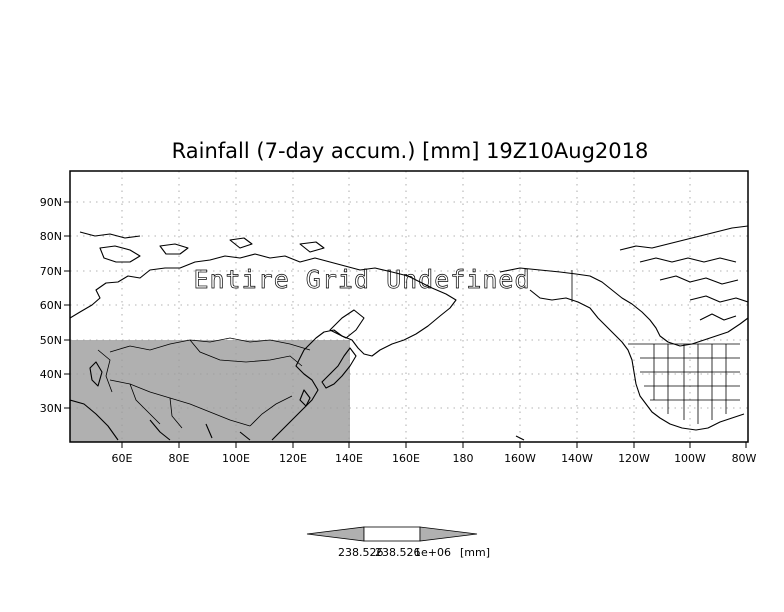 This screenshot has height=612, width=784. Describe the element at coordinates (51, 408) in the screenshot. I see `lat-label: 30N` at that location.